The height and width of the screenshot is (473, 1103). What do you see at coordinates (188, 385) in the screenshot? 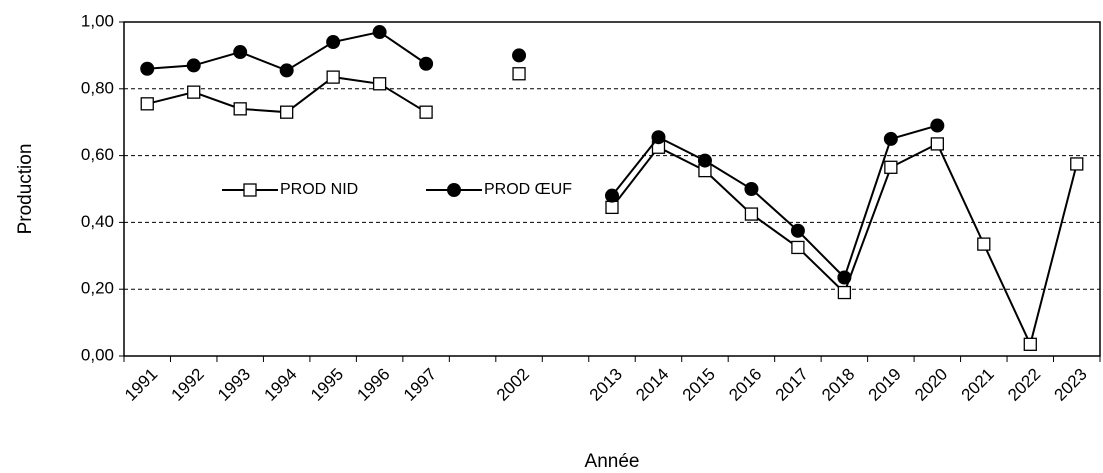
I see `x-tick-label: 1992` at bounding box center [188, 385].